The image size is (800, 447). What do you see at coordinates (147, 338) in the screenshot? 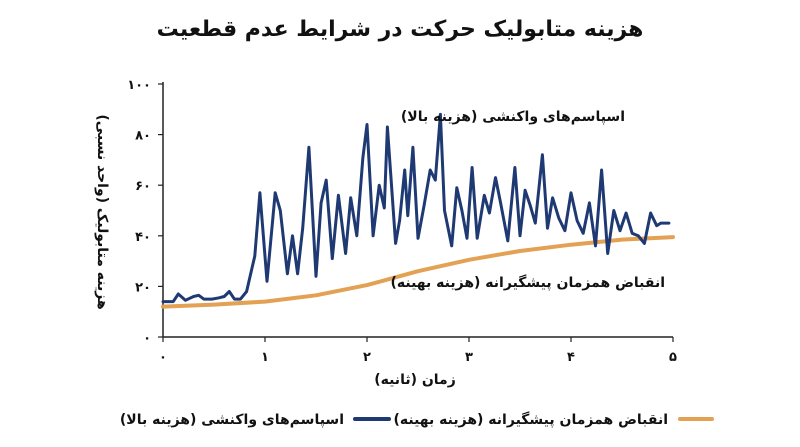
I see `y-tick-label: ۰` at bounding box center [147, 338].